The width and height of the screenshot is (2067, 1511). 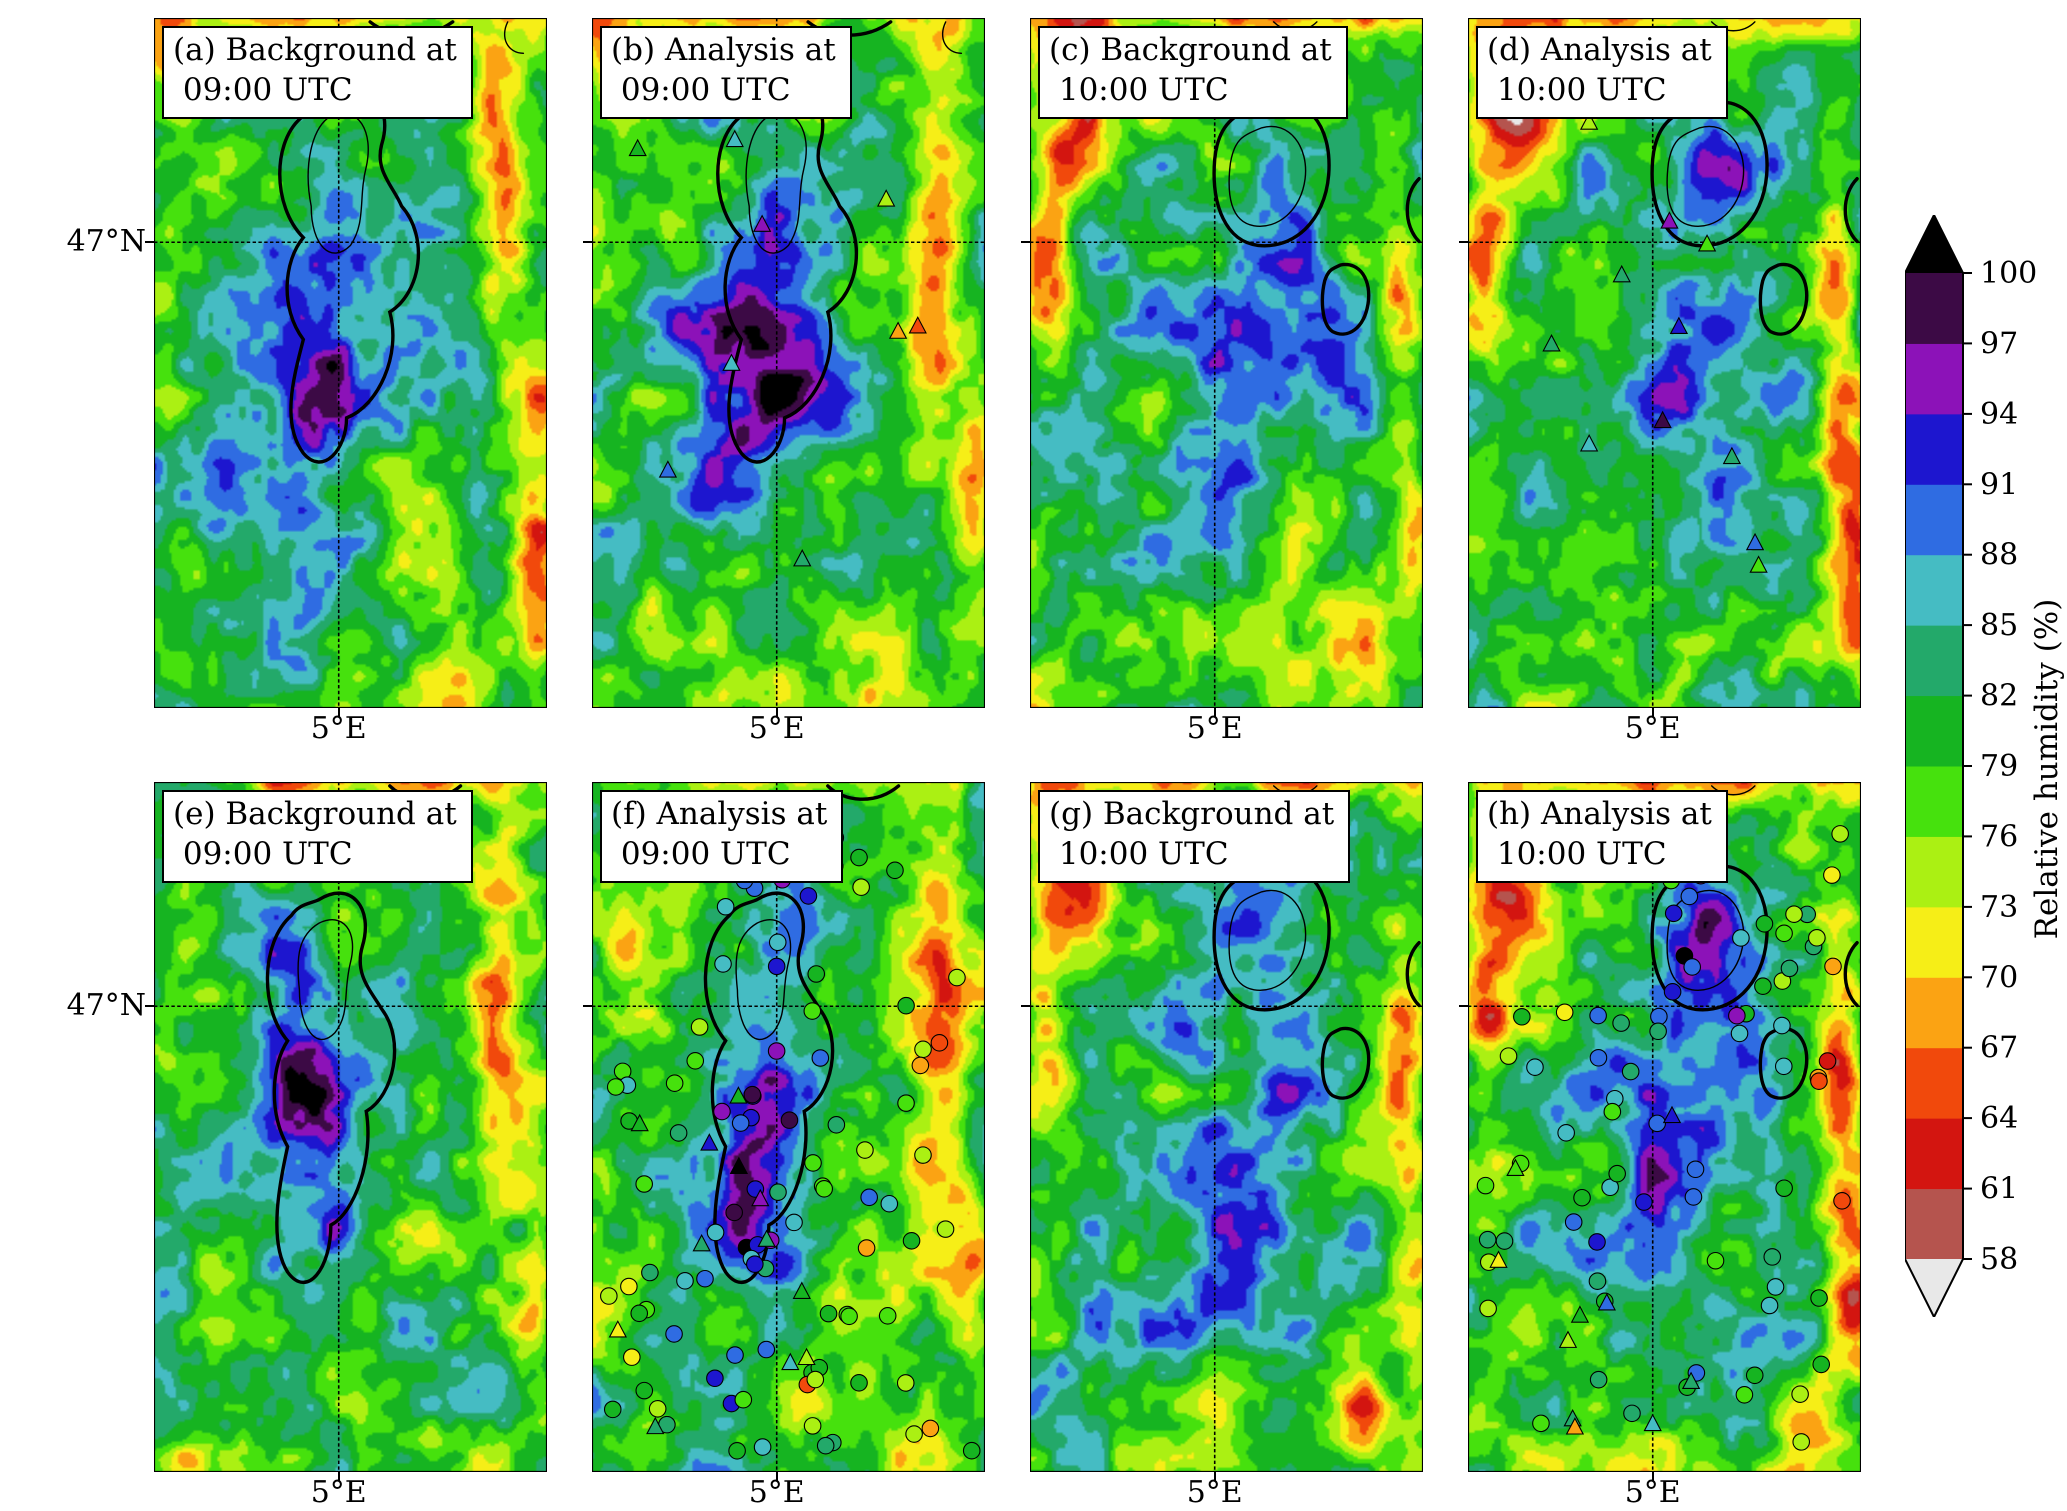 I want to click on x-tick-label-f: 5°E, so click(x=776, y=1492).